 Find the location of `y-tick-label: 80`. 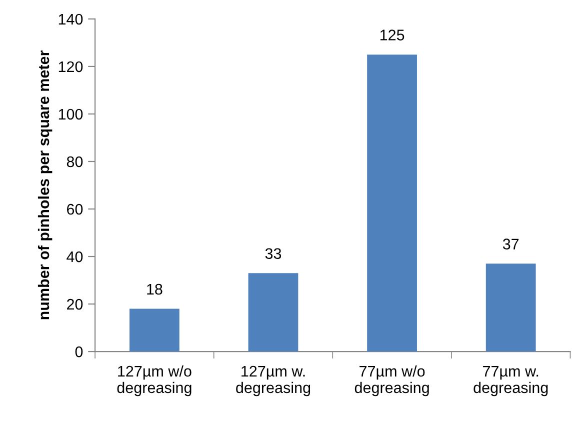

y-tick-label: 80 is located at coordinates (74, 162).